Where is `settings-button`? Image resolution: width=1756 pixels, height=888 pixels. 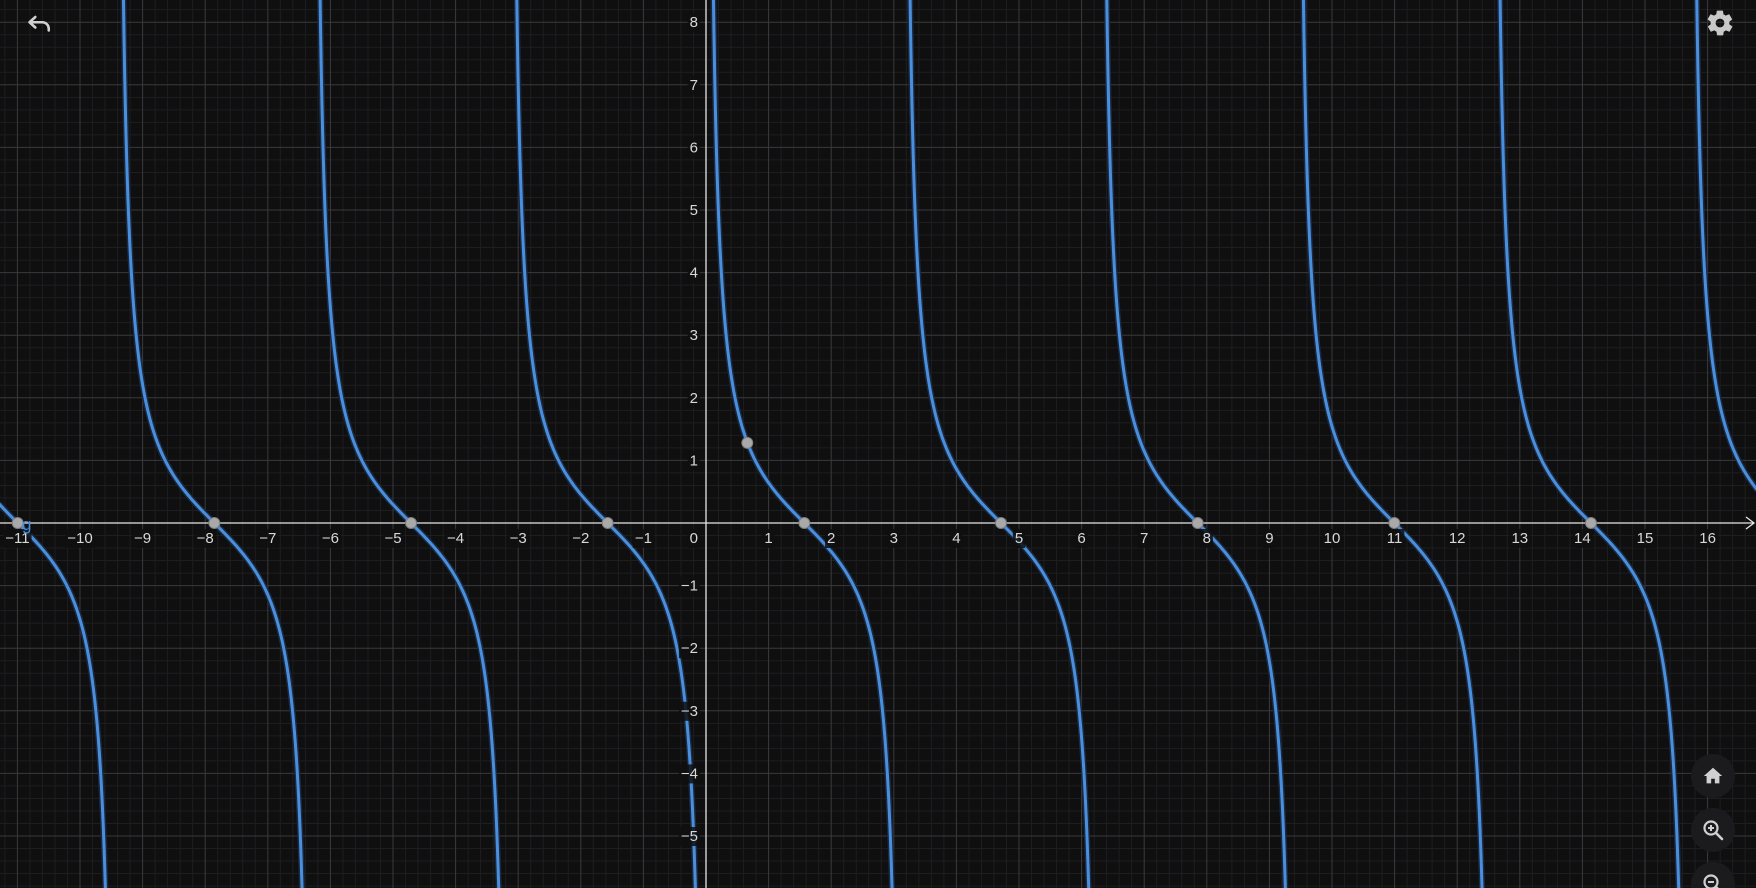
settings-button is located at coordinates (1720, 23).